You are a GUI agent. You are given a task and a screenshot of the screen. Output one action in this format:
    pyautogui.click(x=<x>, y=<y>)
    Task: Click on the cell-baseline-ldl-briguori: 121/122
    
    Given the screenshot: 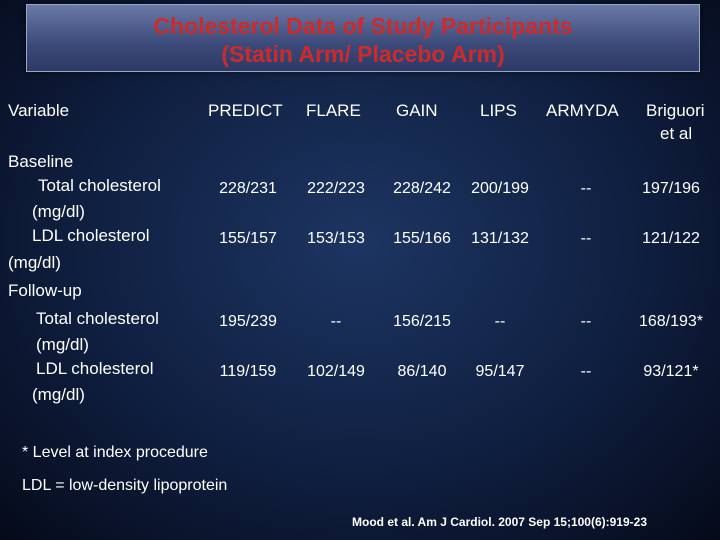 What is the action you would take?
    pyautogui.click(x=671, y=238)
    